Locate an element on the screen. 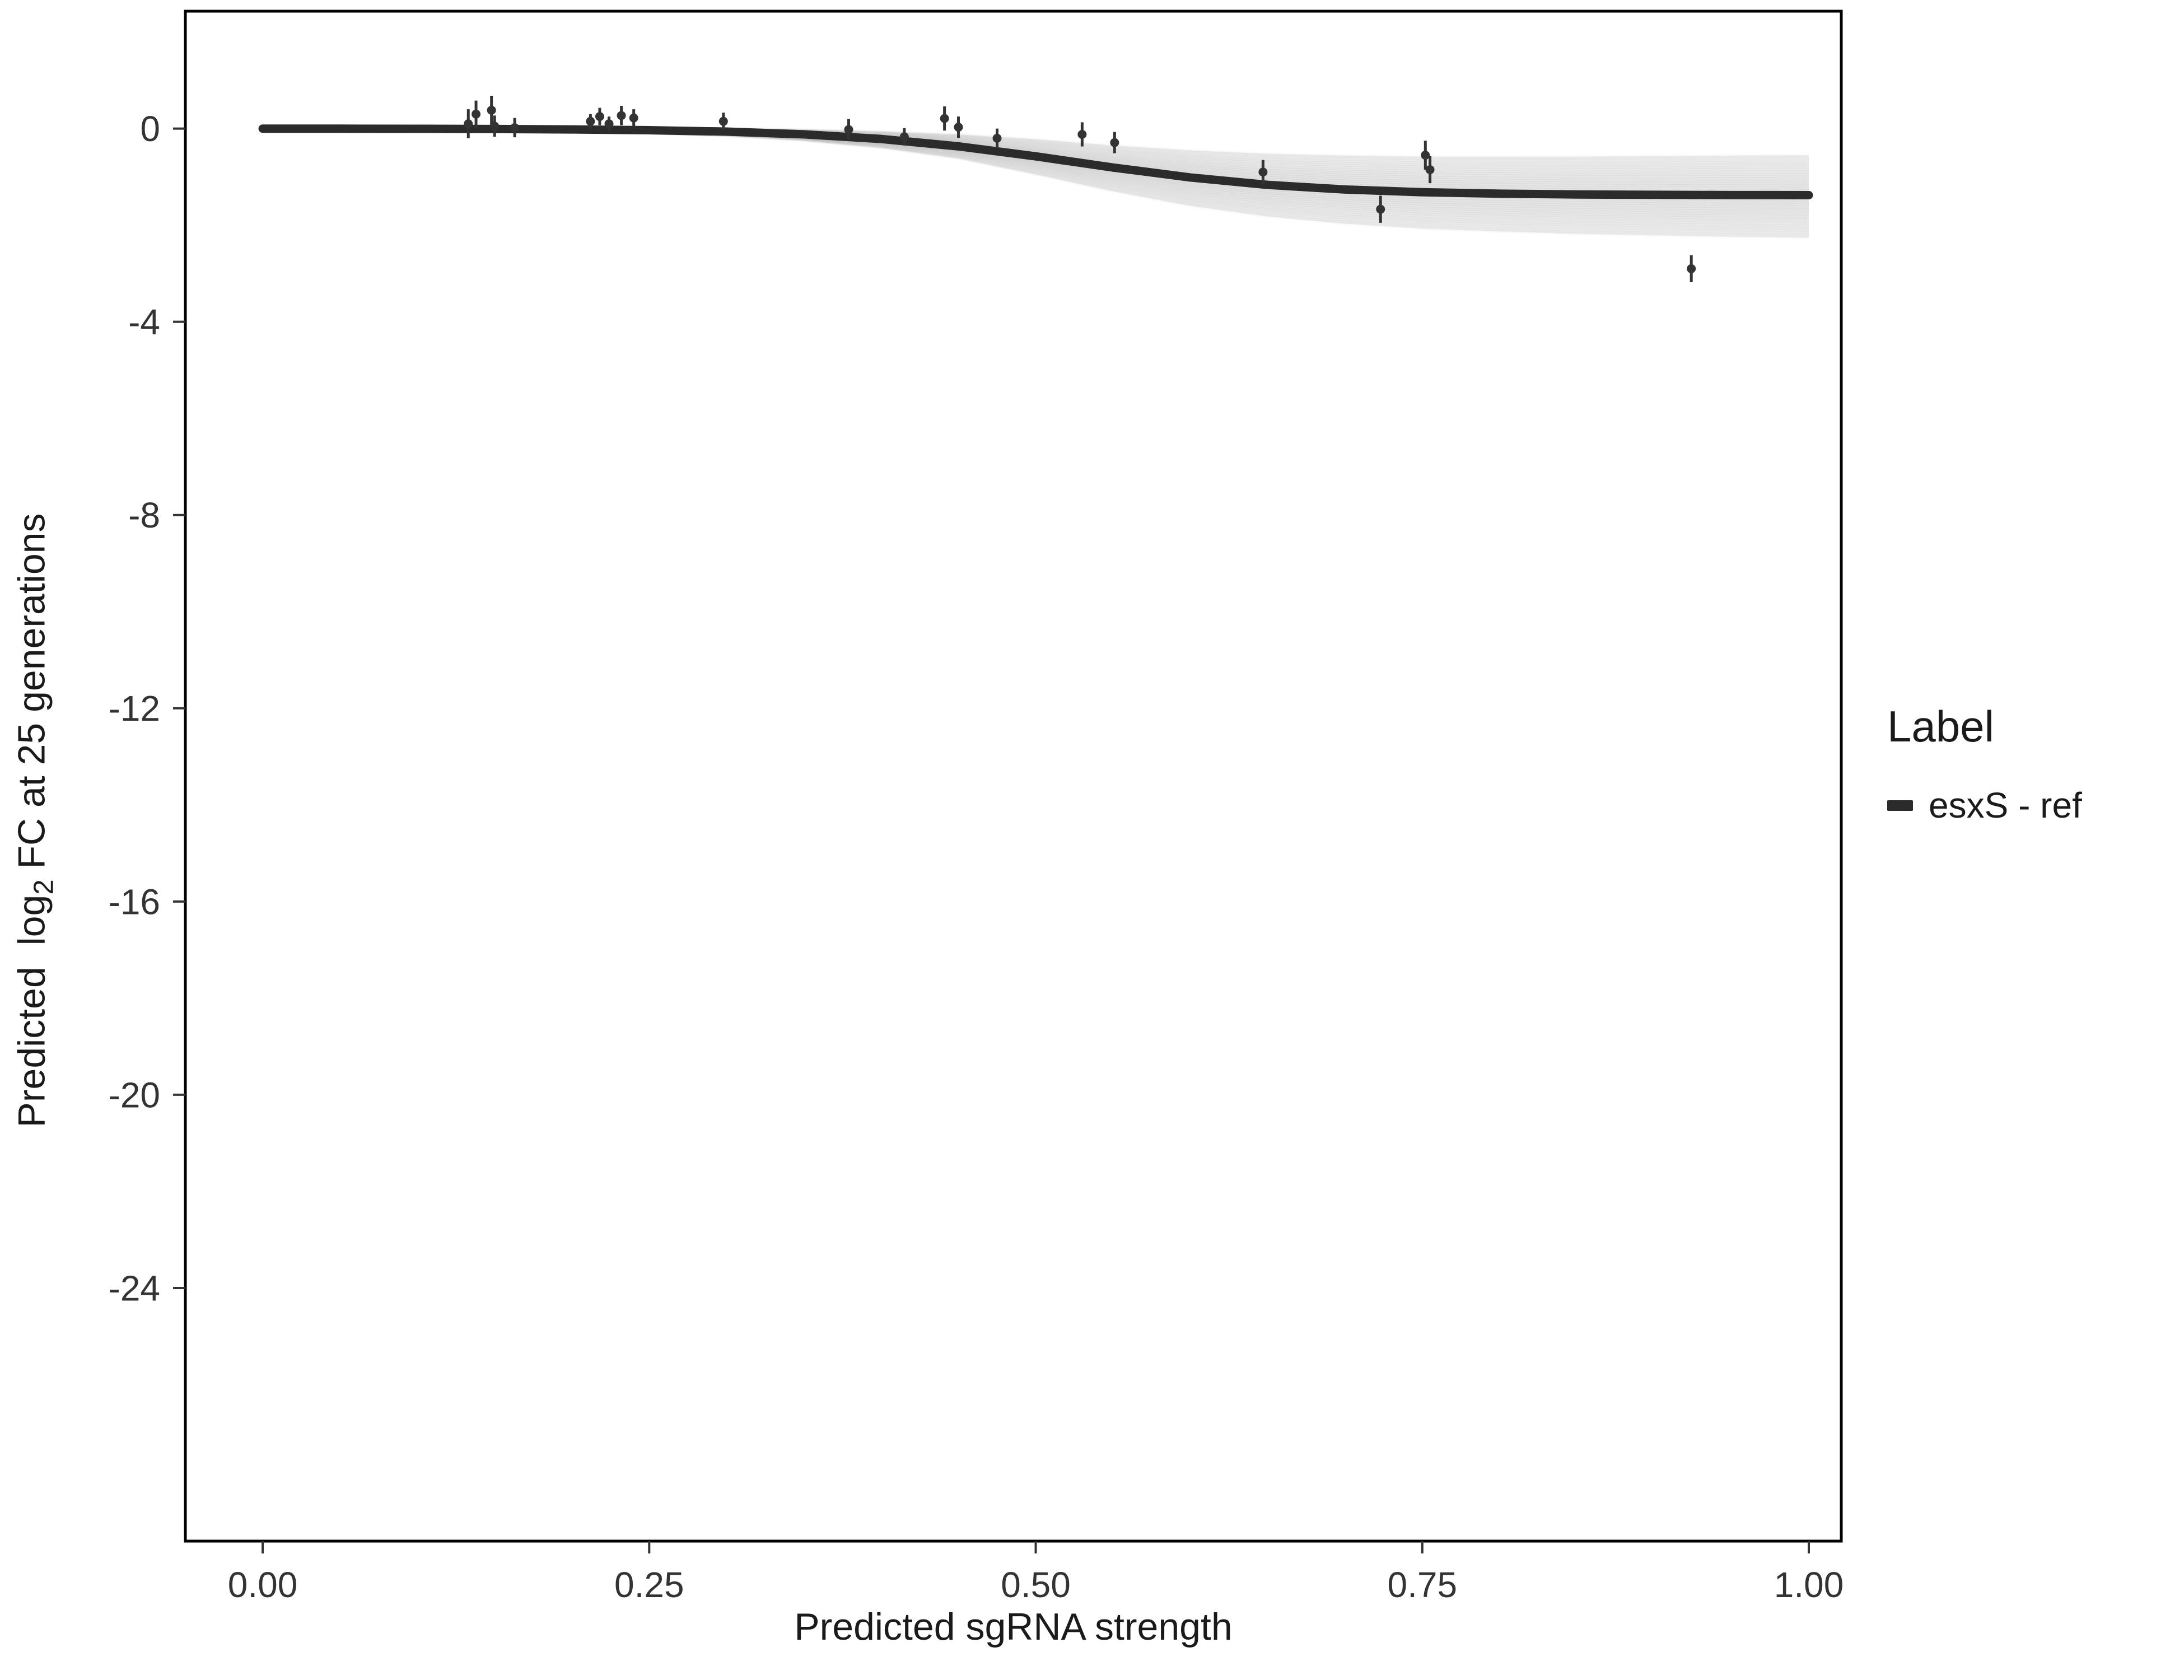 This screenshot has height=1680, width=2184. y-axis-title: Predicted log2 FC at 25 generations is located at coordinates (35, 821).